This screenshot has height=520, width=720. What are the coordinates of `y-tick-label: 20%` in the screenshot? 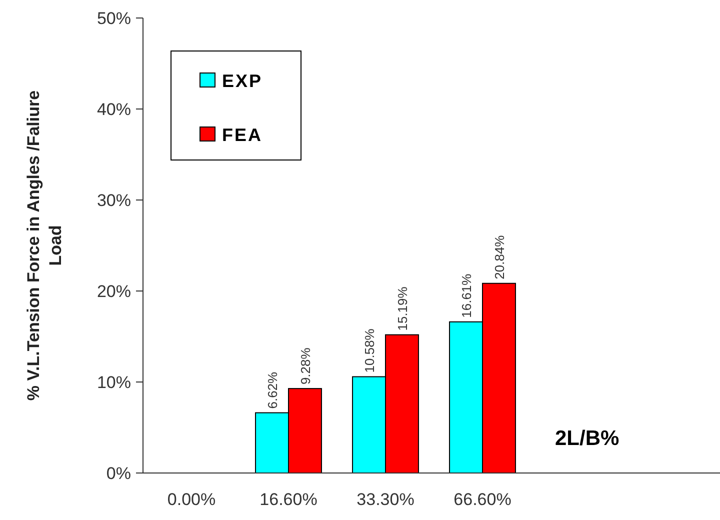 It's located at (113, 291).